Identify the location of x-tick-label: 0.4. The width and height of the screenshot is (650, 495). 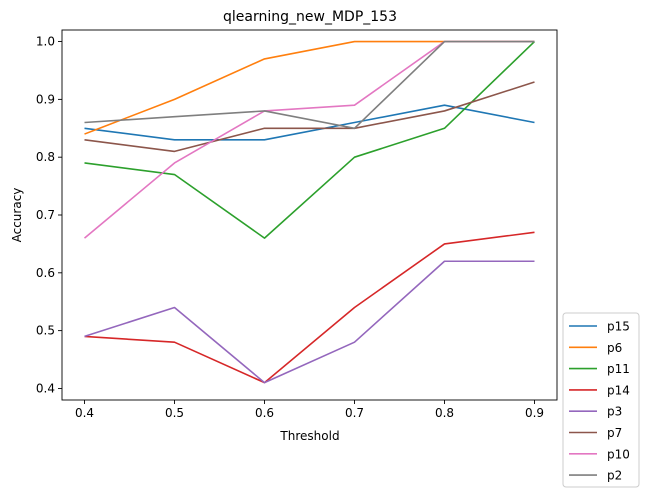
(84, 413).